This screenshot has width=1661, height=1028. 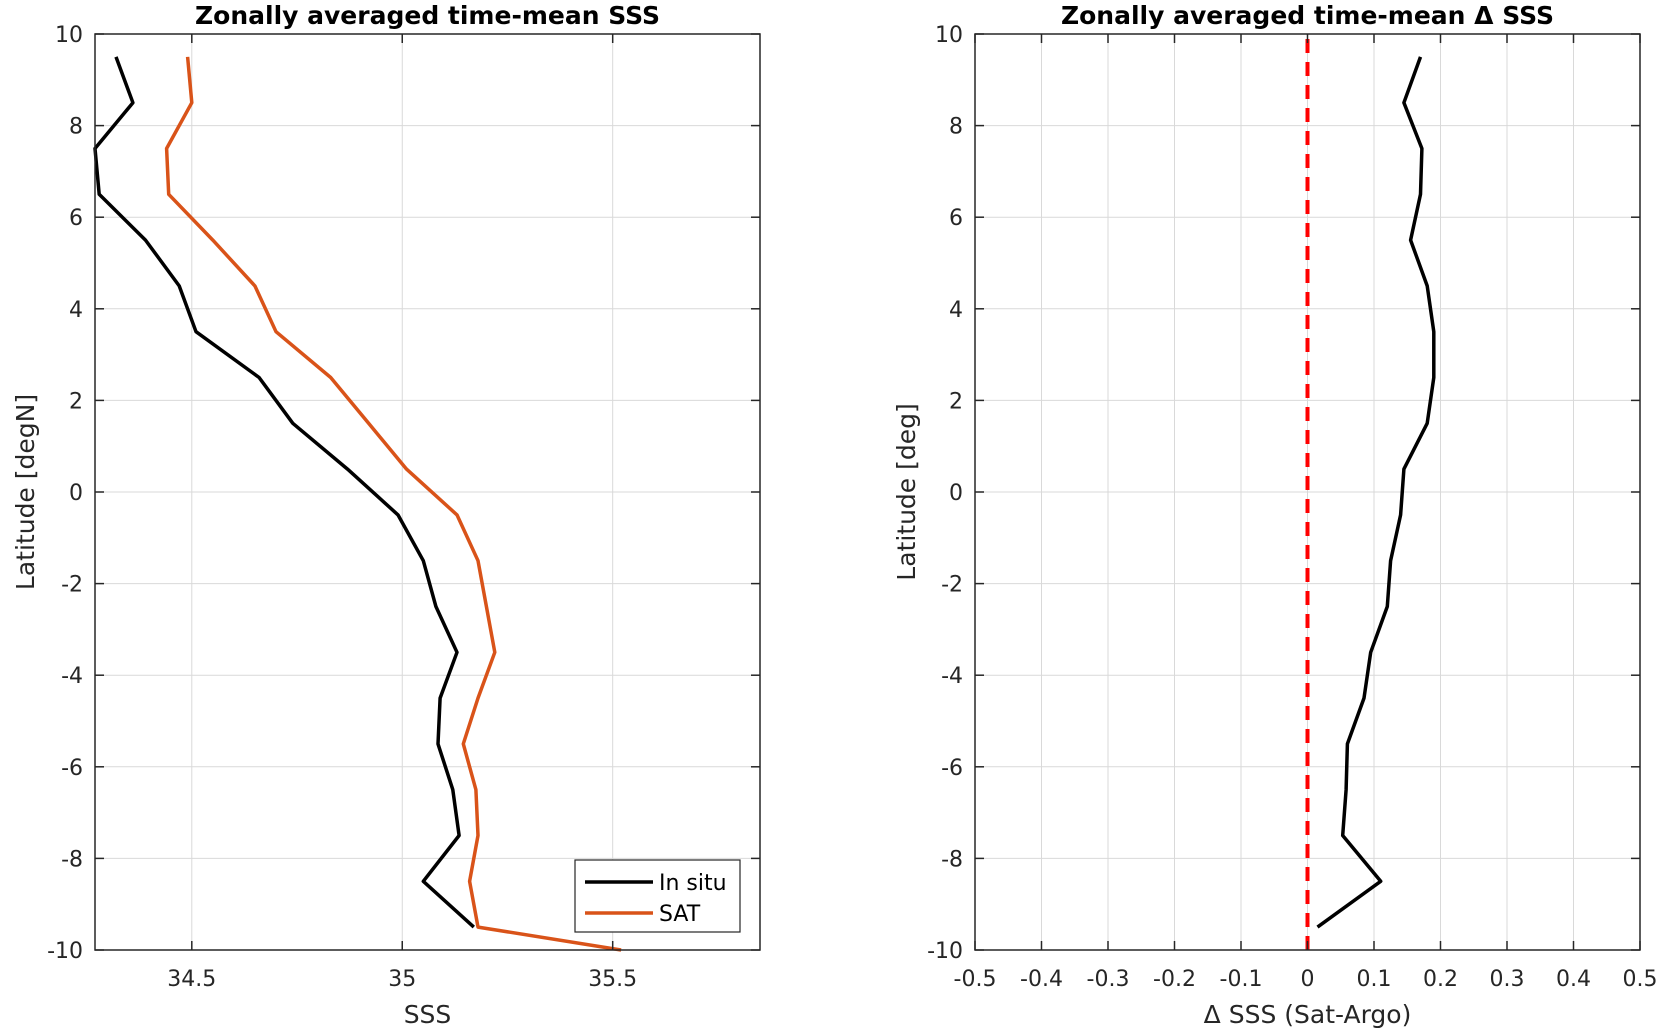 What do you see at coordinates (428, 1014) in the screenshot?
I see `x-axis-label: SSS` at bounding box center [428, 1014].